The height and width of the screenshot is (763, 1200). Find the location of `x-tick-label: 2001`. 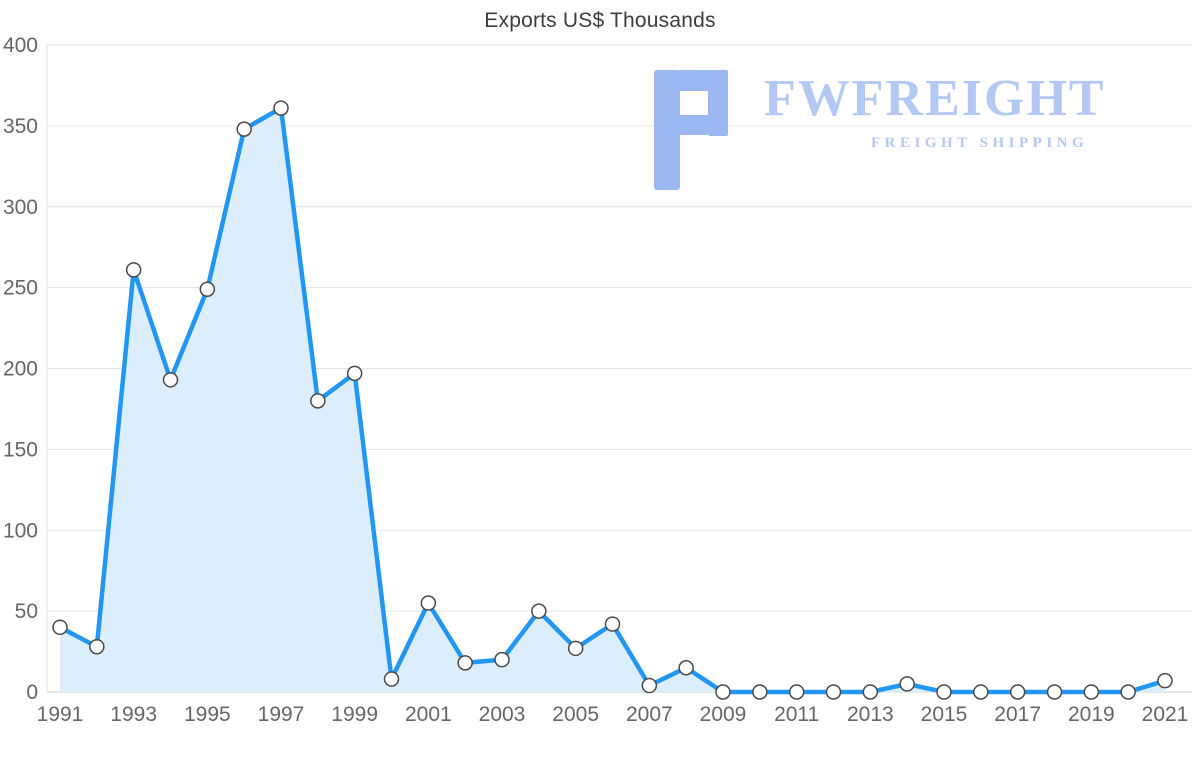

x-tick-label: 2001 is located at coordinates (428, 714).